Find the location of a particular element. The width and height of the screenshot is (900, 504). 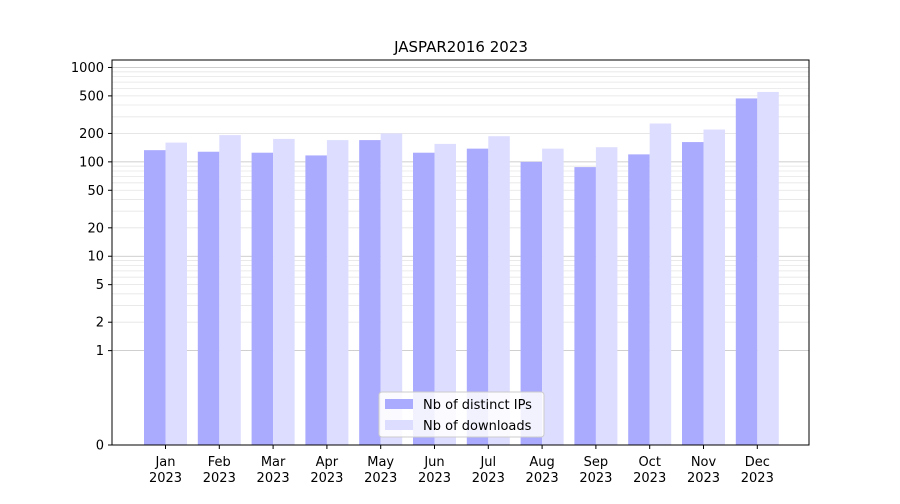

x-tick-label: Jun is located at coordinates (433, 462).